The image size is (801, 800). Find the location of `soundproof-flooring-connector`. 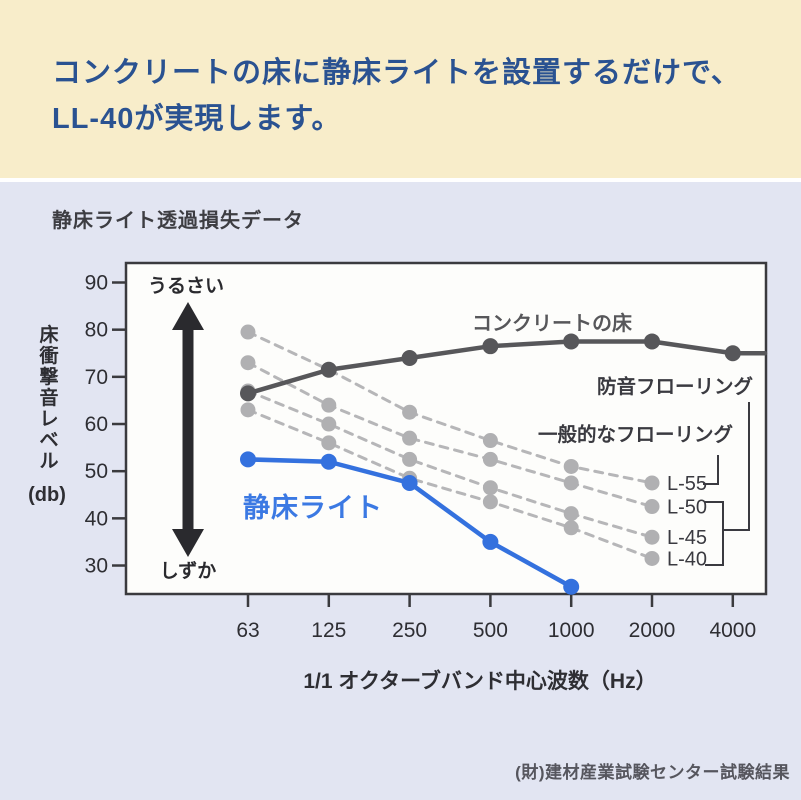

soundproof-flooring-connector is located at coordinates (736, 466).